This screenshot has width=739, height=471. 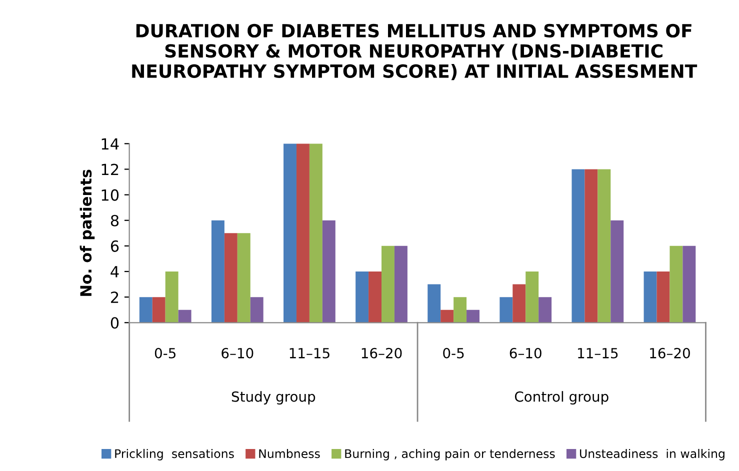 What do you see at coordinates (415, 52) in the screenshot?
I see `chart-title: DURATION OF DIABETES MELLITUS AND SYMPTOMS OF SENSORY & MOTOR NEUROPATHY (DNS-DIABETIC NEUROPATHY SYMPTOM SCORE) AT INITIAL ASSESMENT` at bounding box center [415, 52].